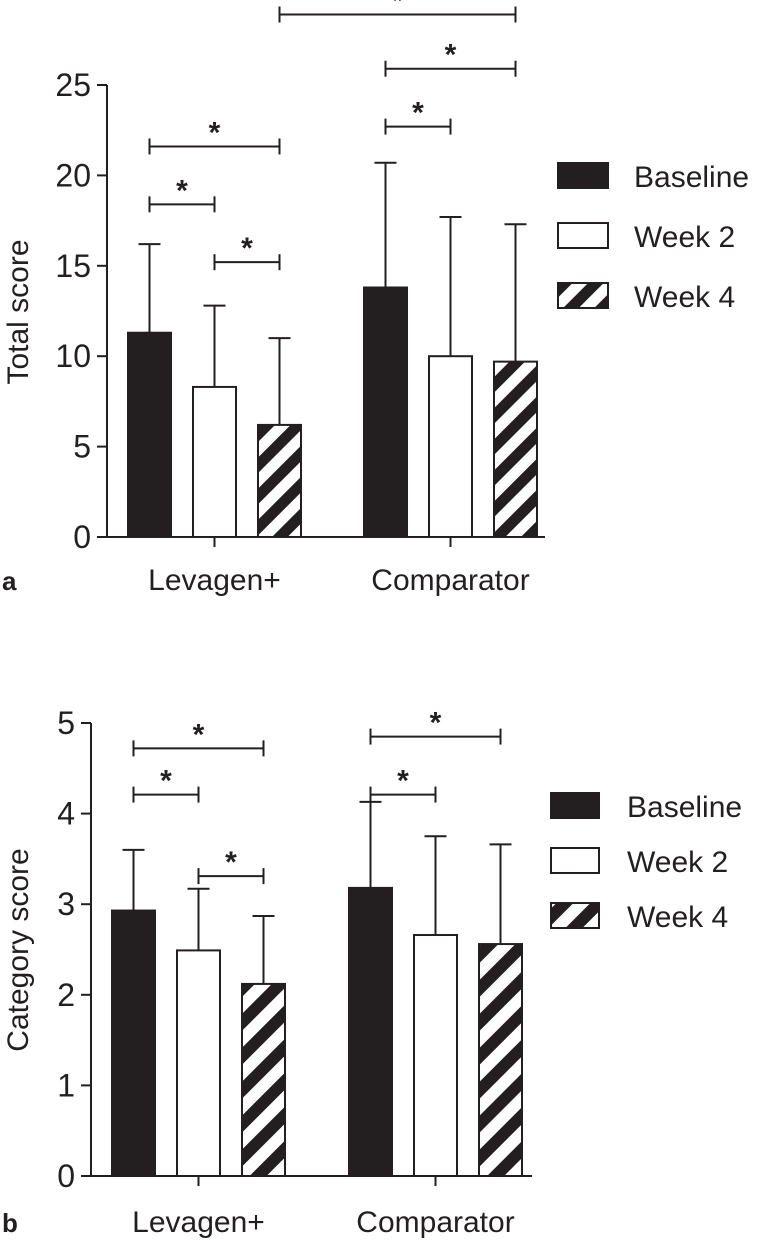  I want to click on y-tick-label: 25, so click(73, 85).